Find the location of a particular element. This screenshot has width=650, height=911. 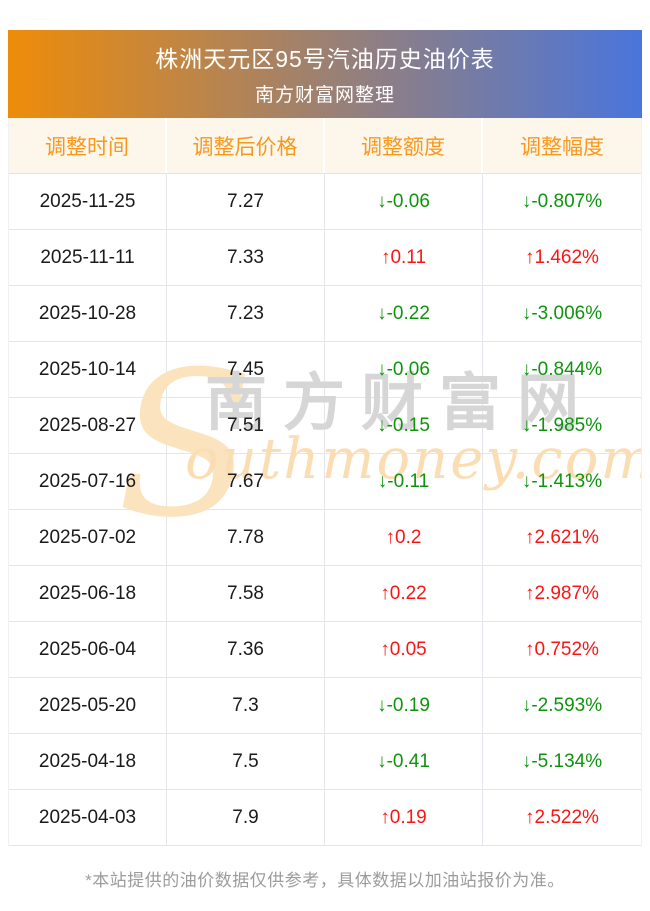

cell-price-after: 7.3 is located at coordinates (246, 705).